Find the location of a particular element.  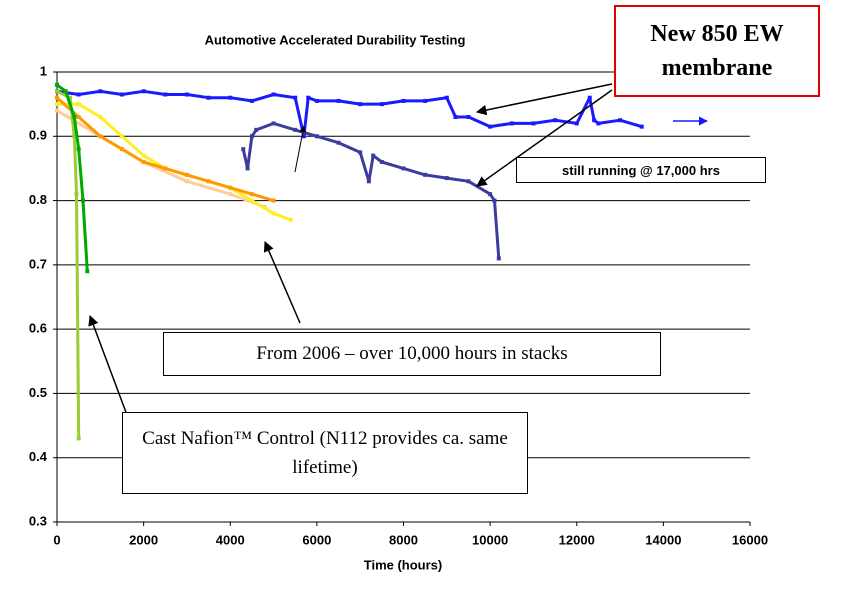

annotation-box: From 2006 – over 10,000 hours in stacks is located at coordinates (412, 354).